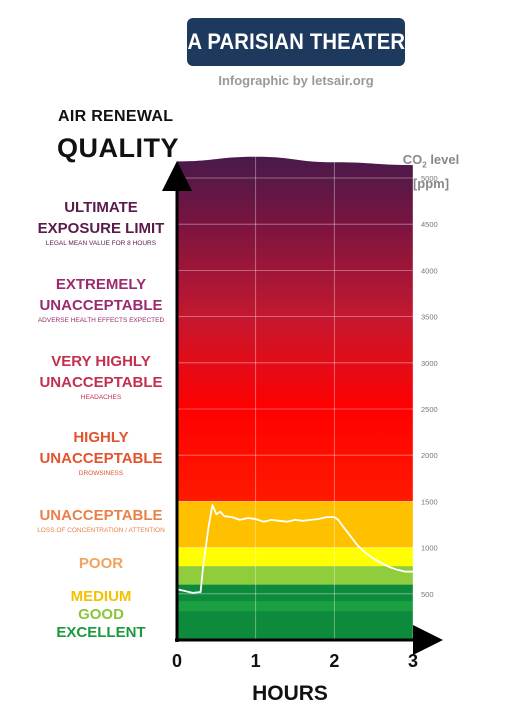  I want to click on co2-series, so click(294, 549).